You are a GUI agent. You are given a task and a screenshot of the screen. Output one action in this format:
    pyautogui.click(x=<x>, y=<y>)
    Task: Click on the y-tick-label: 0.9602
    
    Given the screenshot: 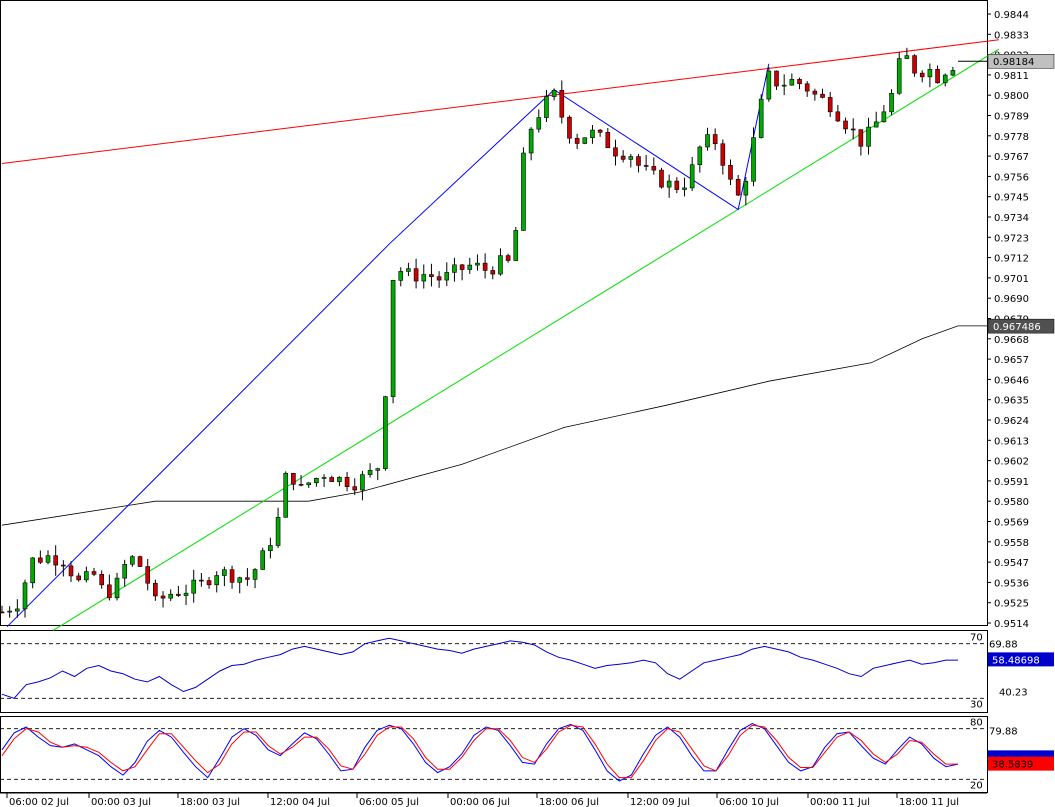 What is the action you would take?
    pyautogui.click(x=1011, y=462)
    